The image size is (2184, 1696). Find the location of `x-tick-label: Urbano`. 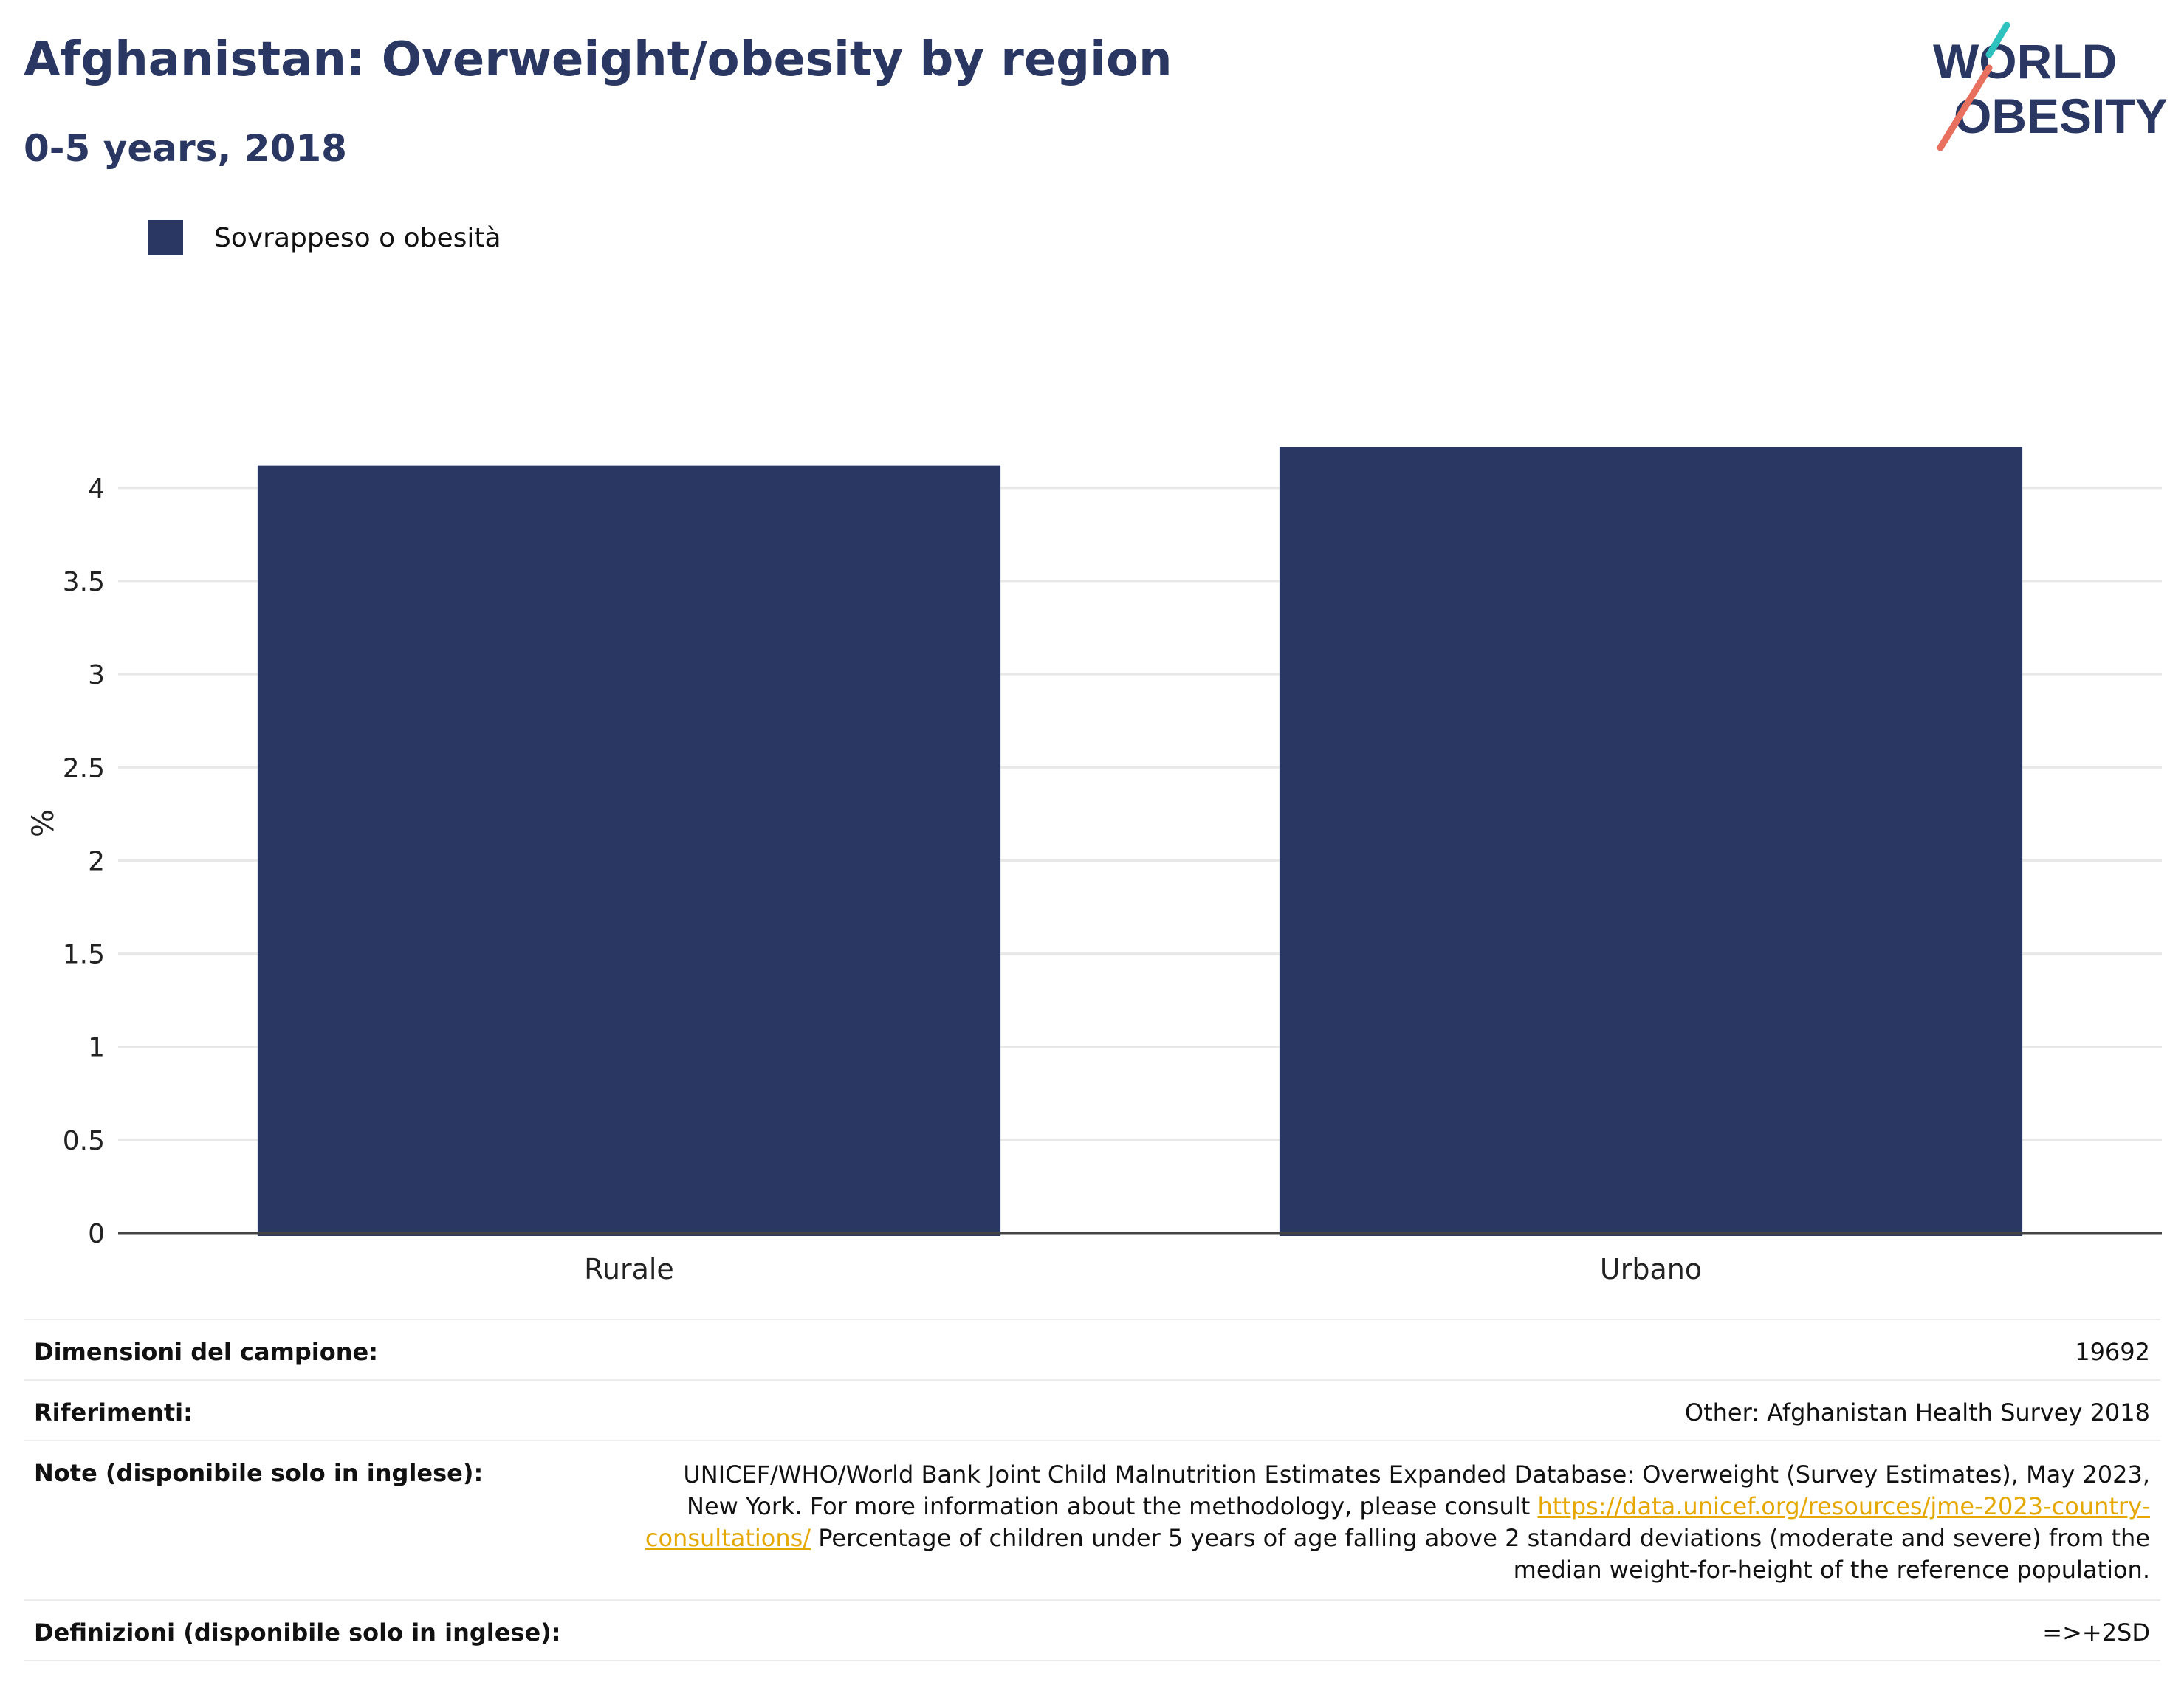

x-tick-label: Urbano is located at coordinates (1651, 1269).